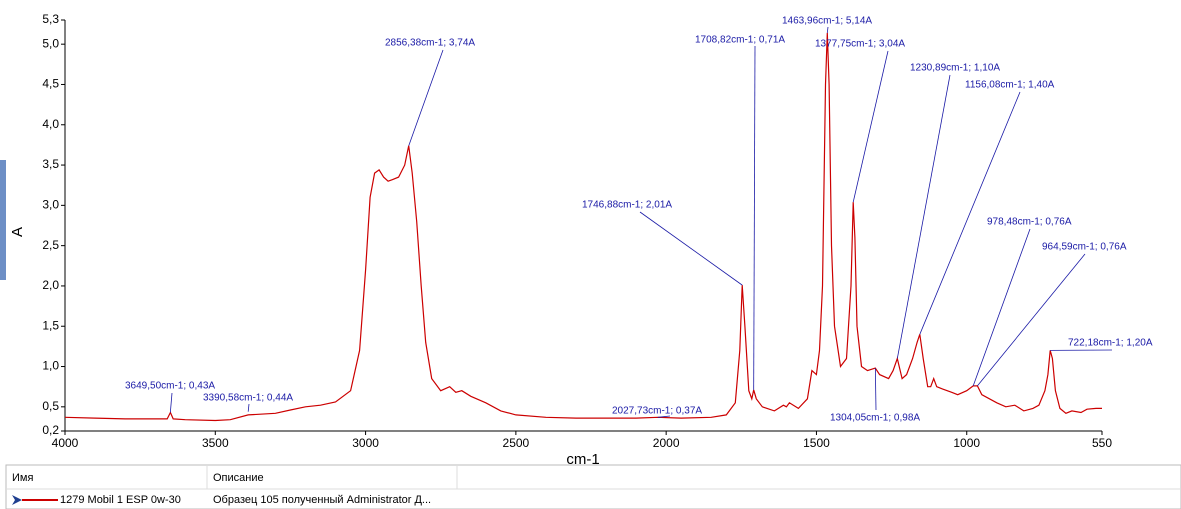 This screenshot has width=1181, height=509. What do you see at coordinates (17, 500) in the screenshot?
I see `row-arrow` at bounding box center [17, 500].